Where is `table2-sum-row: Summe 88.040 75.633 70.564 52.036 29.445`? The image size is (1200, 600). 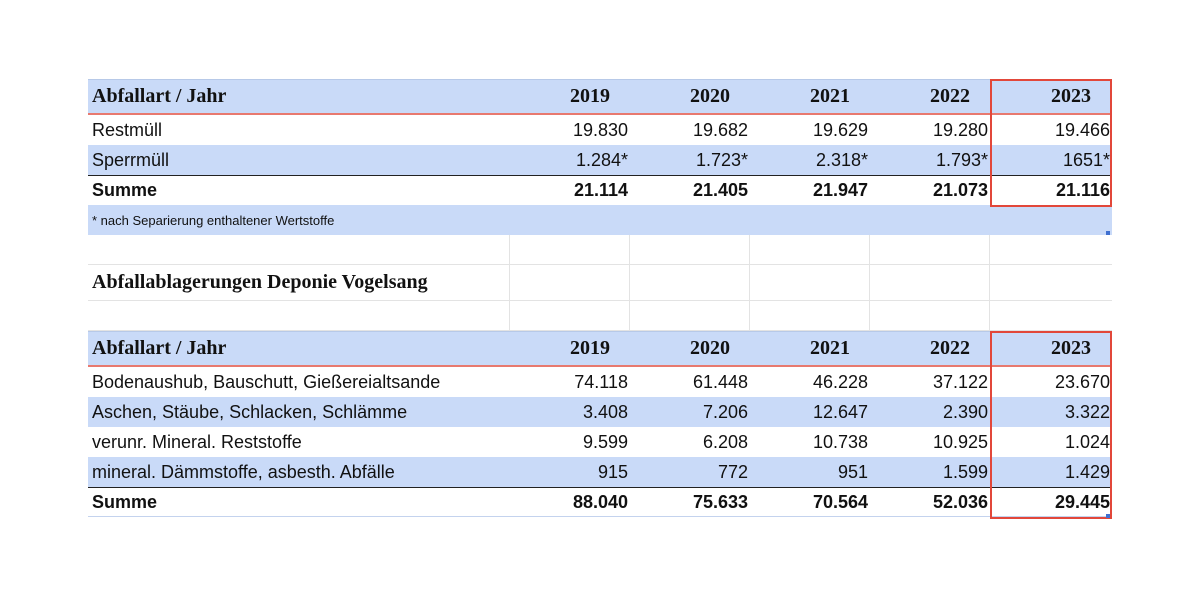
table2-sum-row: Summe 88.040 75.633 70.564 52.036 29.445 is located at coordinates (600, 502).